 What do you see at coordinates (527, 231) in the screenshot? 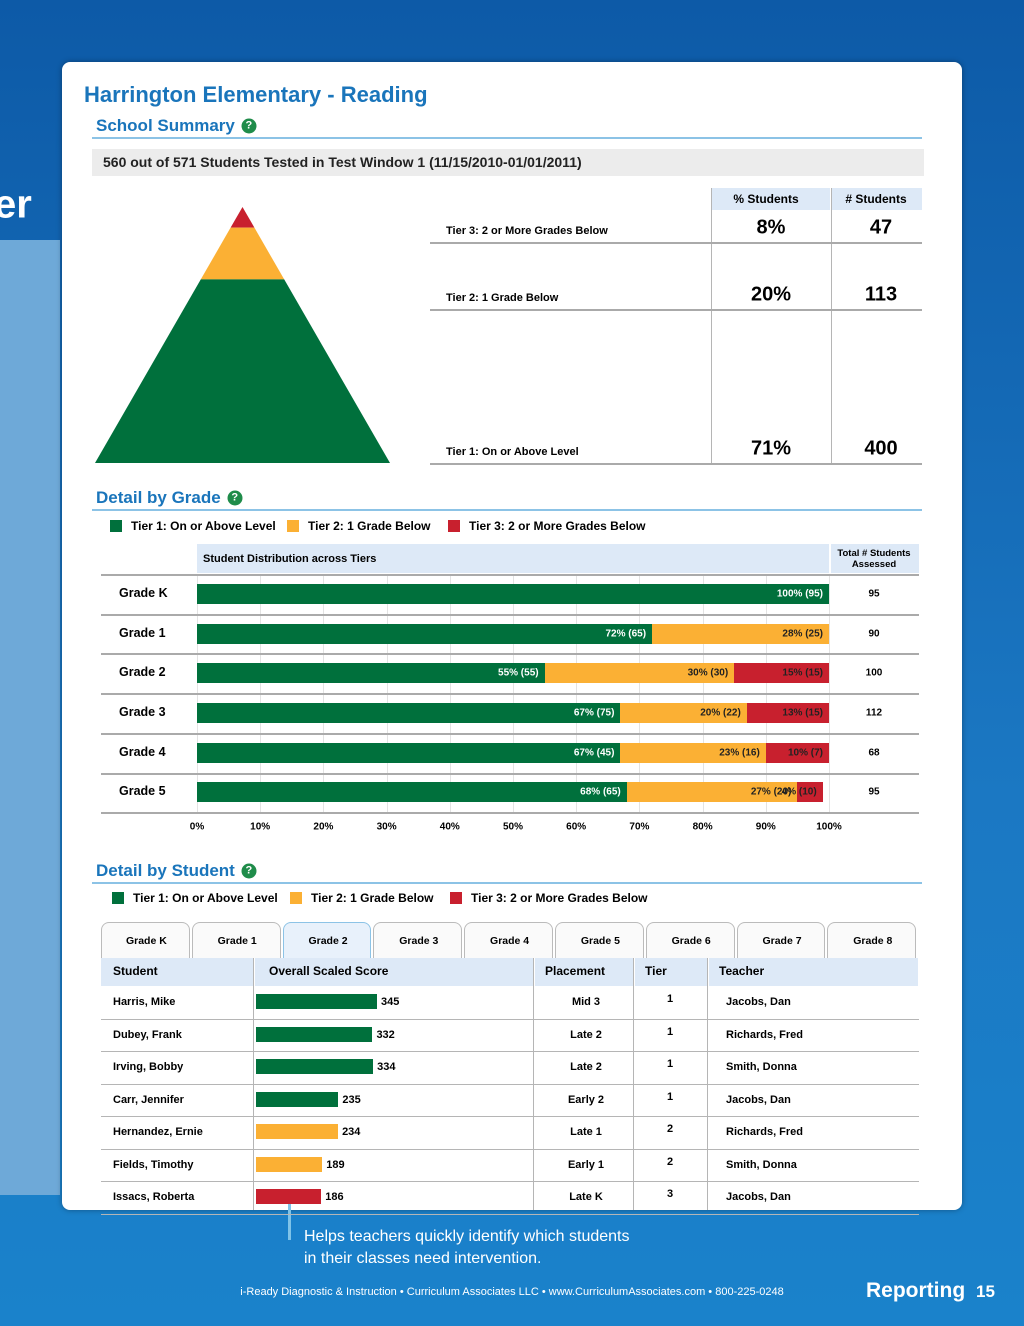
I see `tier-label: Tier 3: 2 or More Grades Below` at bounding box center [527, 231].